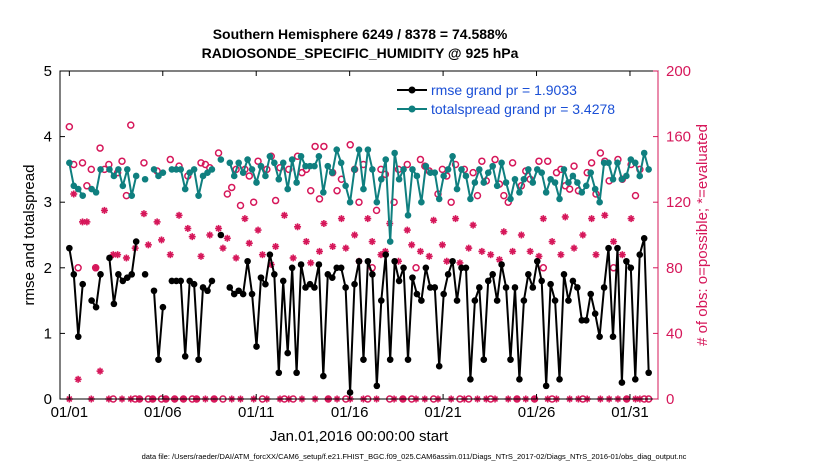  Describe the element at coordinates (48, 137) in the screenshot. I see `y-tick-label-left: 4` at that location.